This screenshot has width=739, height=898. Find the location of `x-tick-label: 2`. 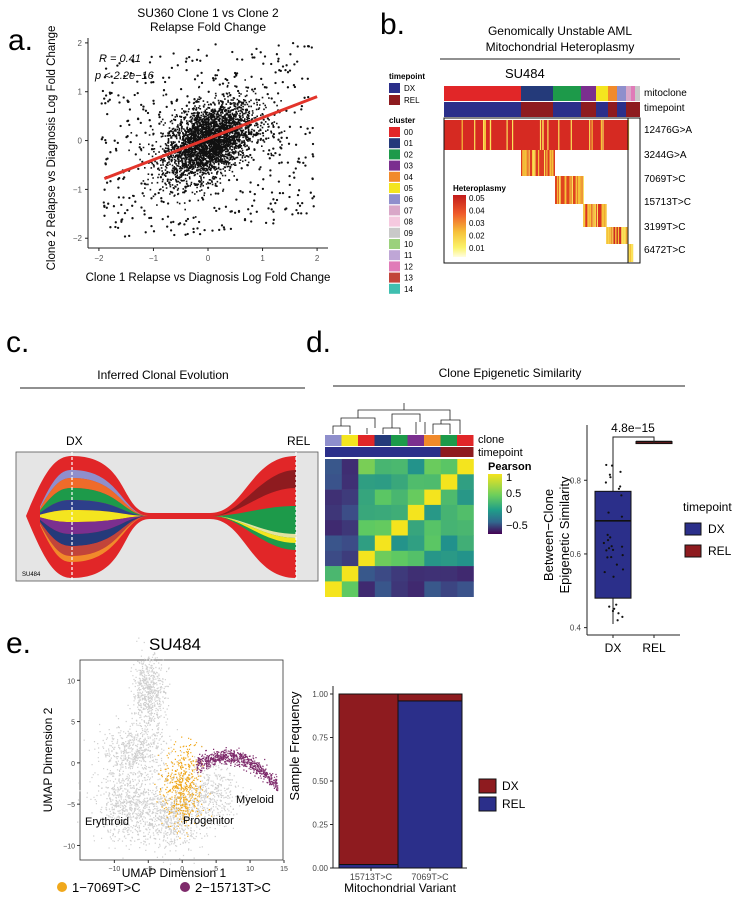

x-tick-label: 2 is located at coordinates (317, 258).